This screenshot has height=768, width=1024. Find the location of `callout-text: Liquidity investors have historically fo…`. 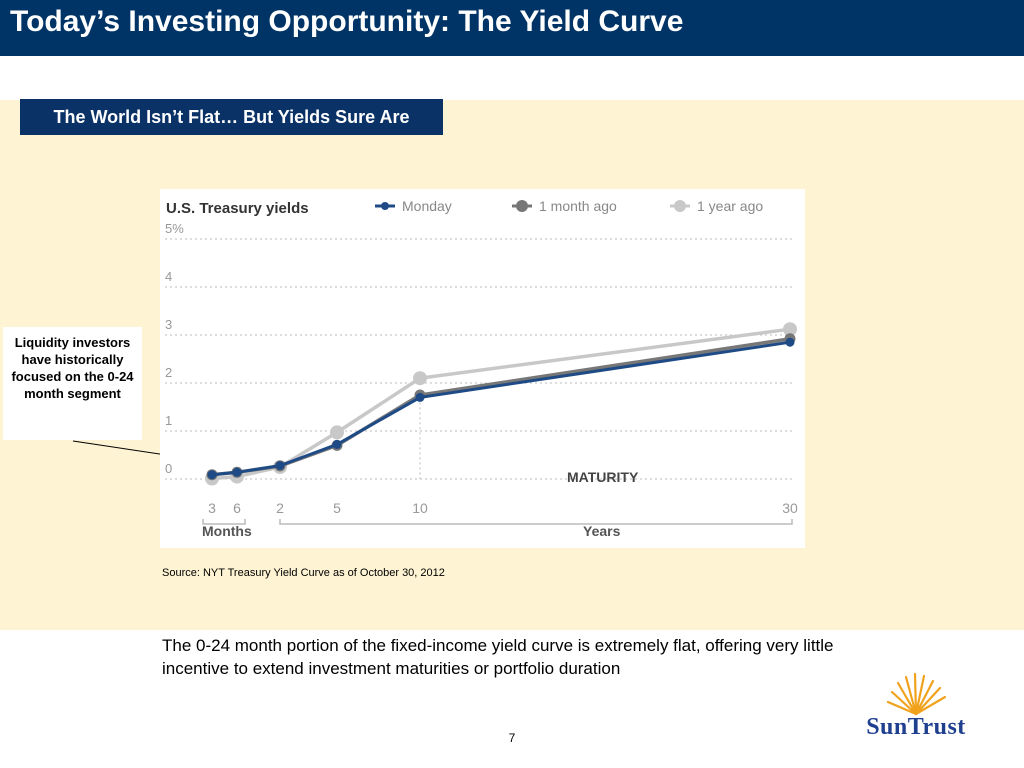

callout-text: Liquidity investors have historically fo… is located at coordinates (72, 368).